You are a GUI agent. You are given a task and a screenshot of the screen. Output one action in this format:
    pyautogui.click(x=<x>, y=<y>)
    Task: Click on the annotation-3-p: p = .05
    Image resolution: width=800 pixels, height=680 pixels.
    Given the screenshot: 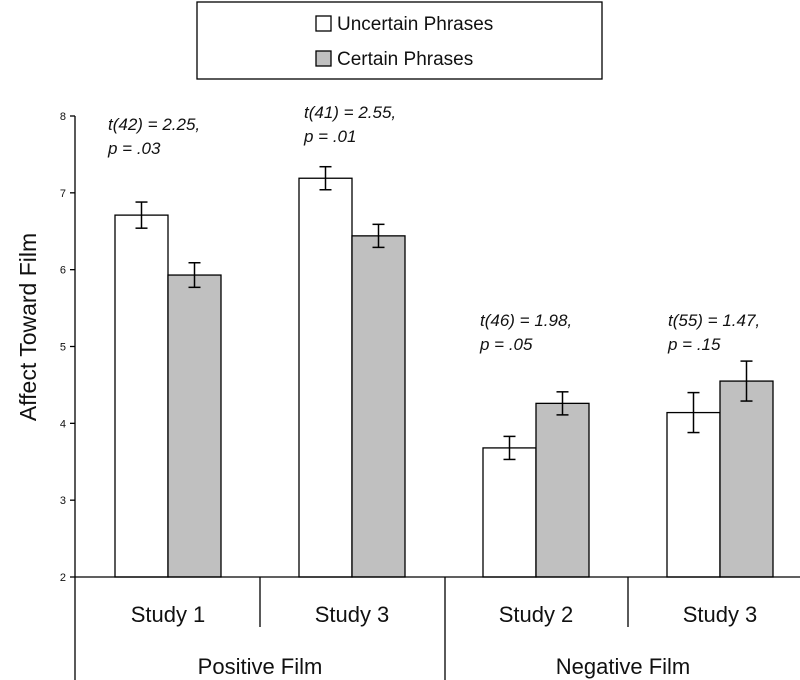 What is the action you would take?
    pyautogui.click(x=506, y=344)
    